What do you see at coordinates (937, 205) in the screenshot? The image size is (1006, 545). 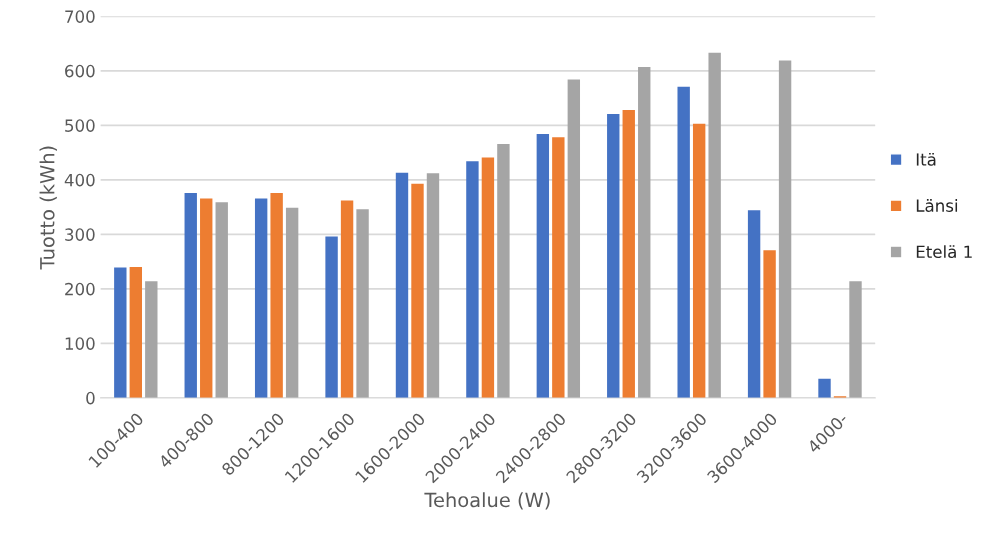 I see `legend-label: Länsi` at bounding box center [937, 205].